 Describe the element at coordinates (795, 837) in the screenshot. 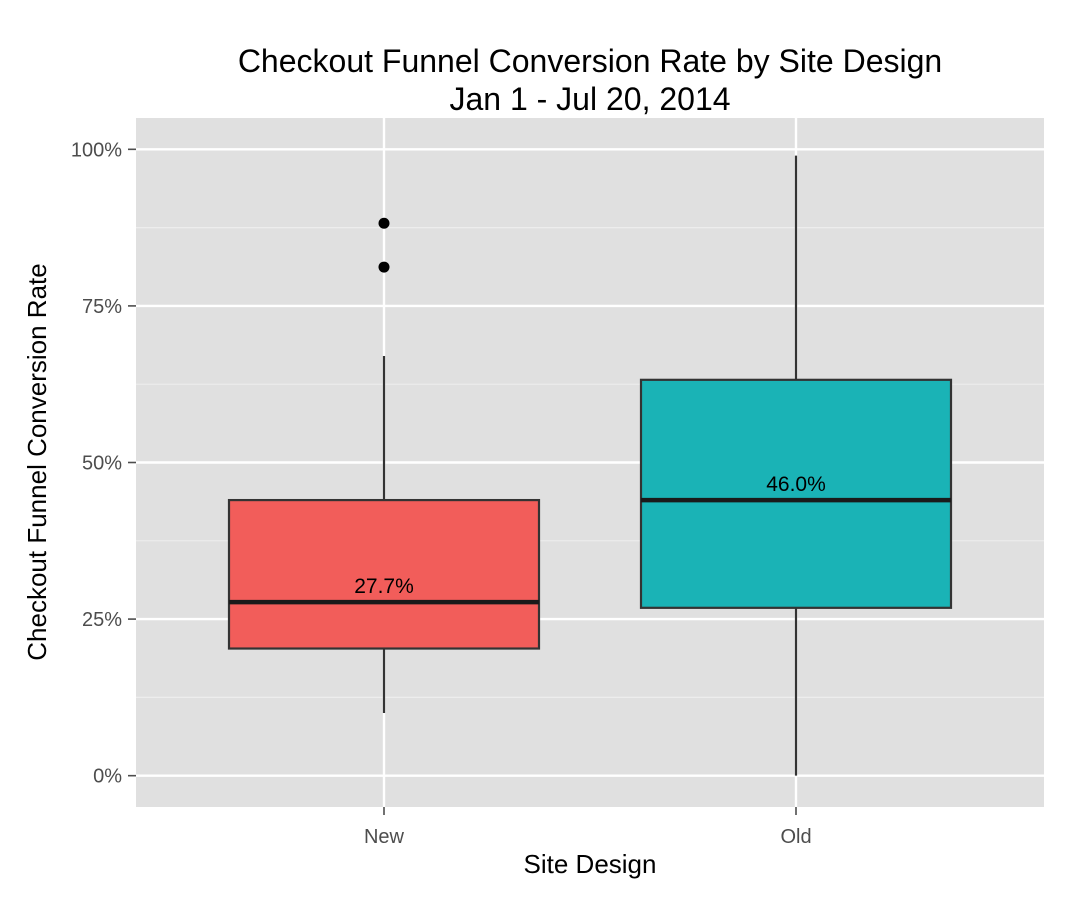

I see `x-tick-label: Old` at that location.